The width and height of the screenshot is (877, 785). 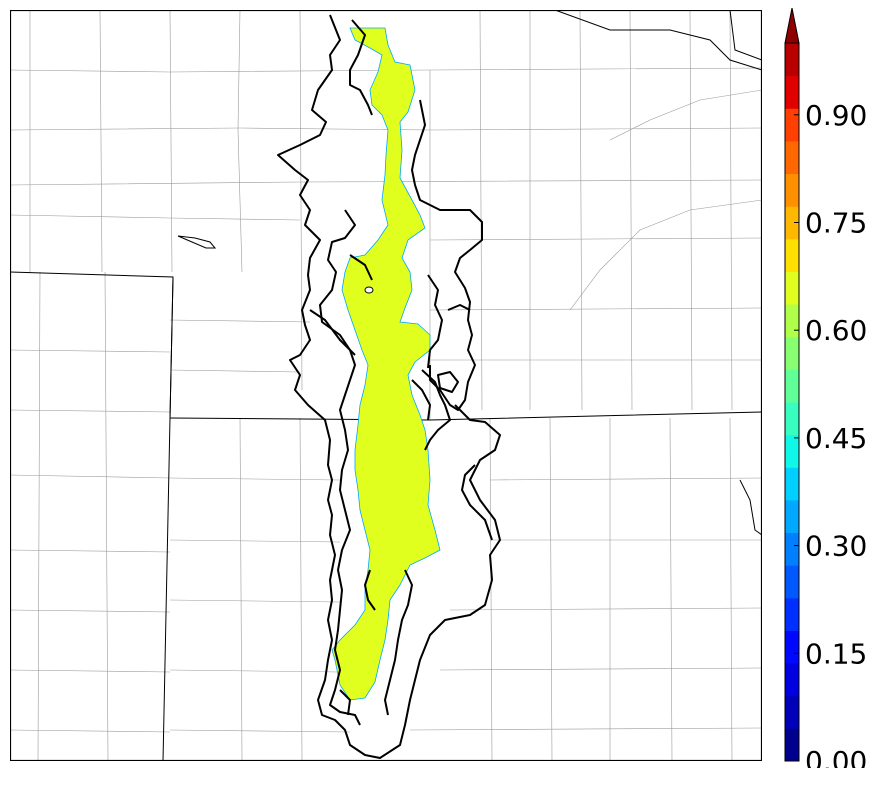 What do you see at coordinates (792, 26) in the screenshot?
I see `colorbar-extend-arrow` at bounding box center [792, 26].